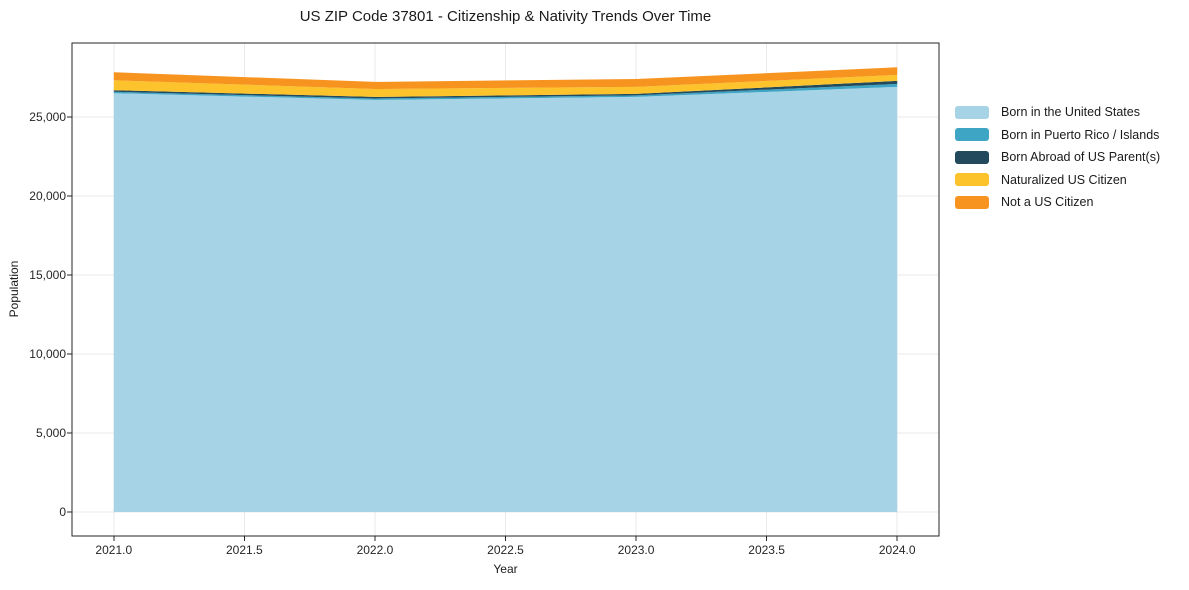  Describe the element at coordinates (1081, 157) in the screenshot. I see `legend-label: Born Abroad of US Parent(s)` at that location.